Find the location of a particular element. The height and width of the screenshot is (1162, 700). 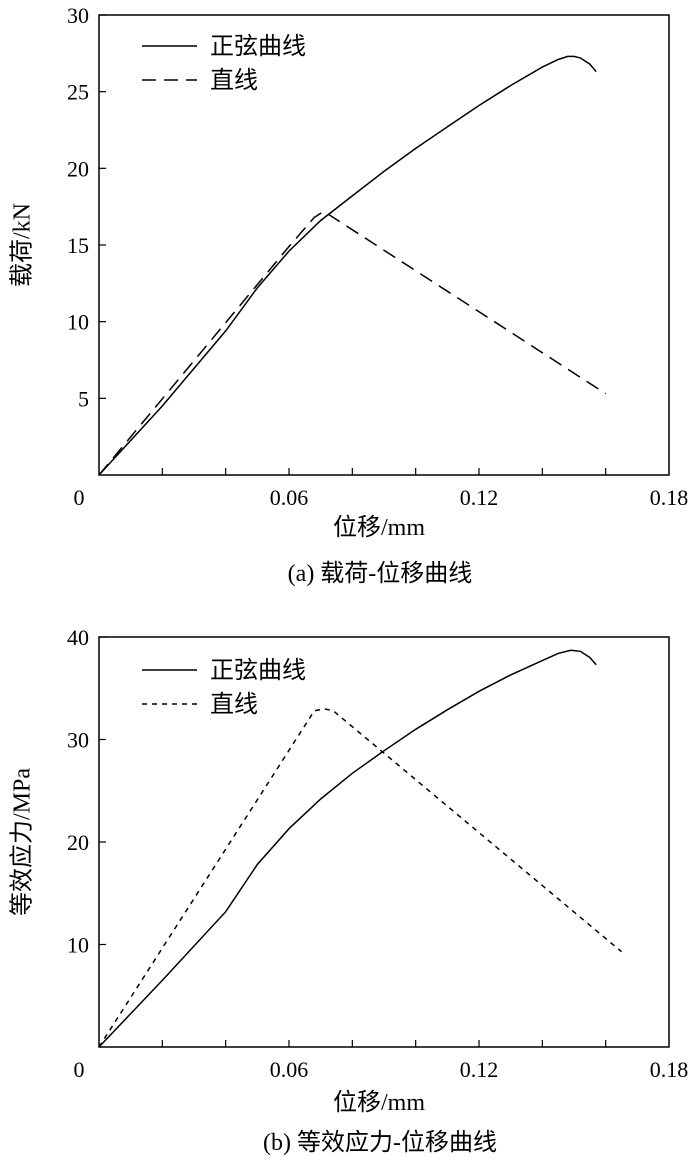

y-axis-title: 等效应力/MPa is located at coordinates (22, 842).